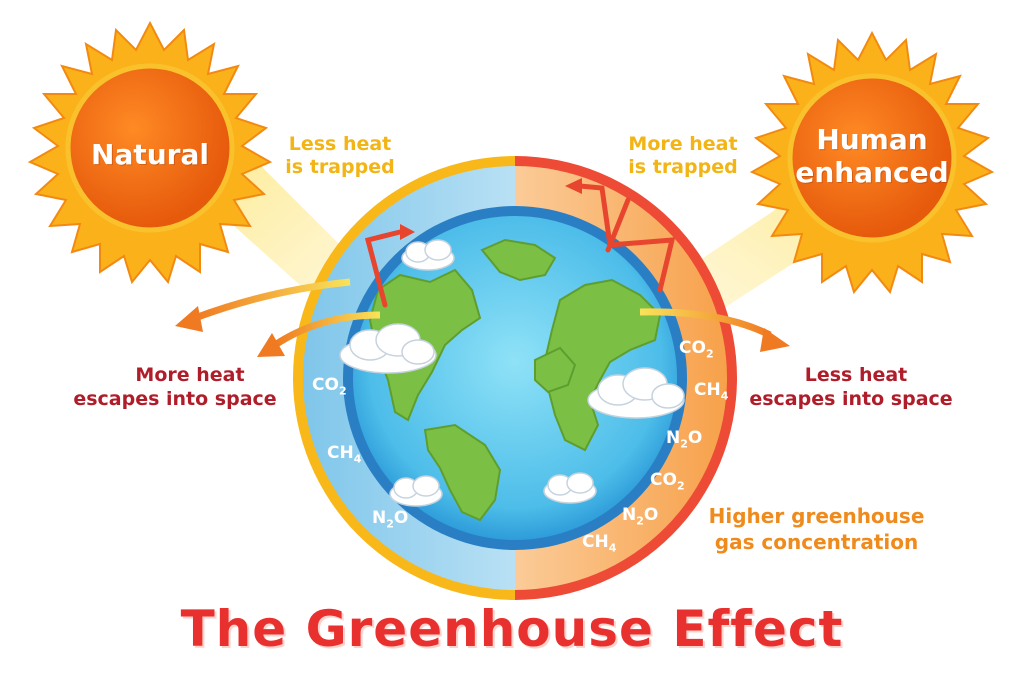  I want to click on diagram-title: The Greenhouse Effect, so click(512, 629).